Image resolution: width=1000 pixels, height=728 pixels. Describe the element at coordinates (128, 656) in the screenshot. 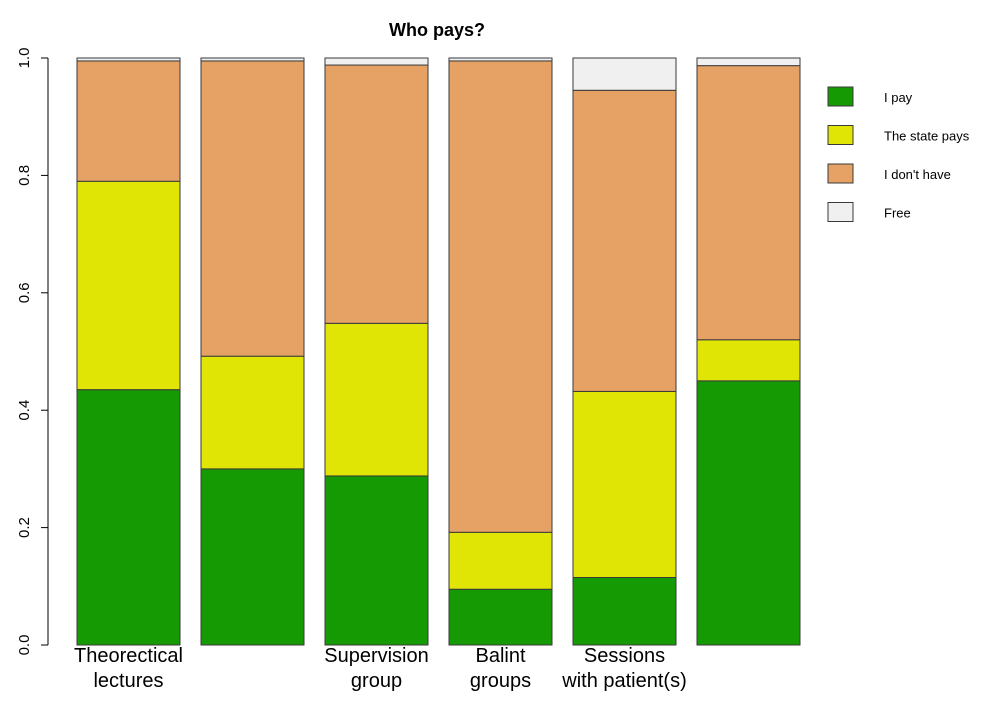

I see `x-category-label: Theorectical` at that location.